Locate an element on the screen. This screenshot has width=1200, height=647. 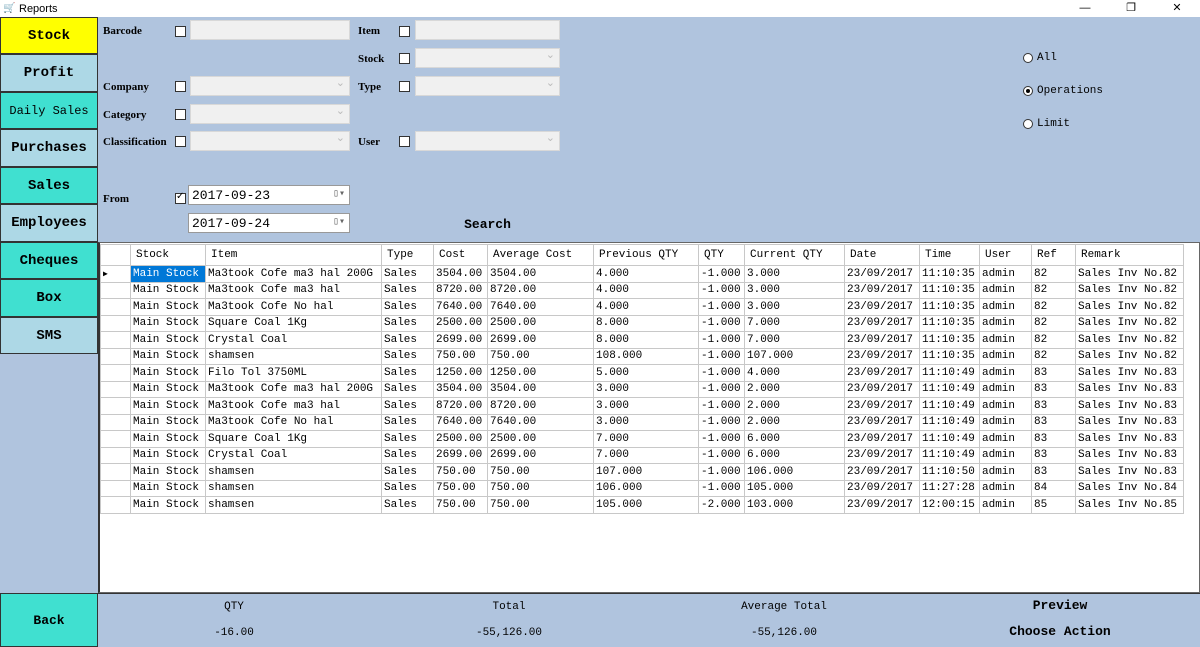
table-cell: 1250.00 is located at coordinates (460, 373).